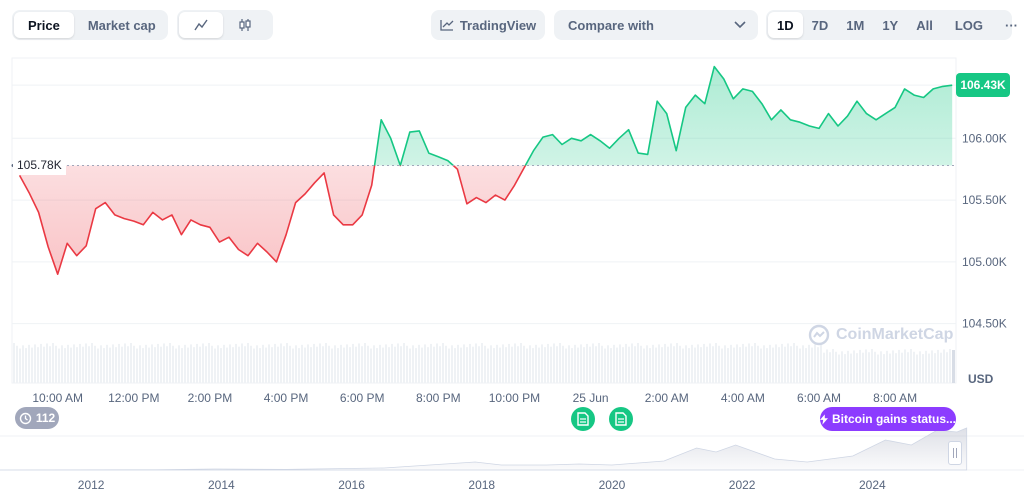 Image resolution: width=1024 pixels, height=504 pixels. What do you see at coordinates (785, 25) in the screenshot?
I see `range-1d-button: 1D` at bounding box center [785, 25].